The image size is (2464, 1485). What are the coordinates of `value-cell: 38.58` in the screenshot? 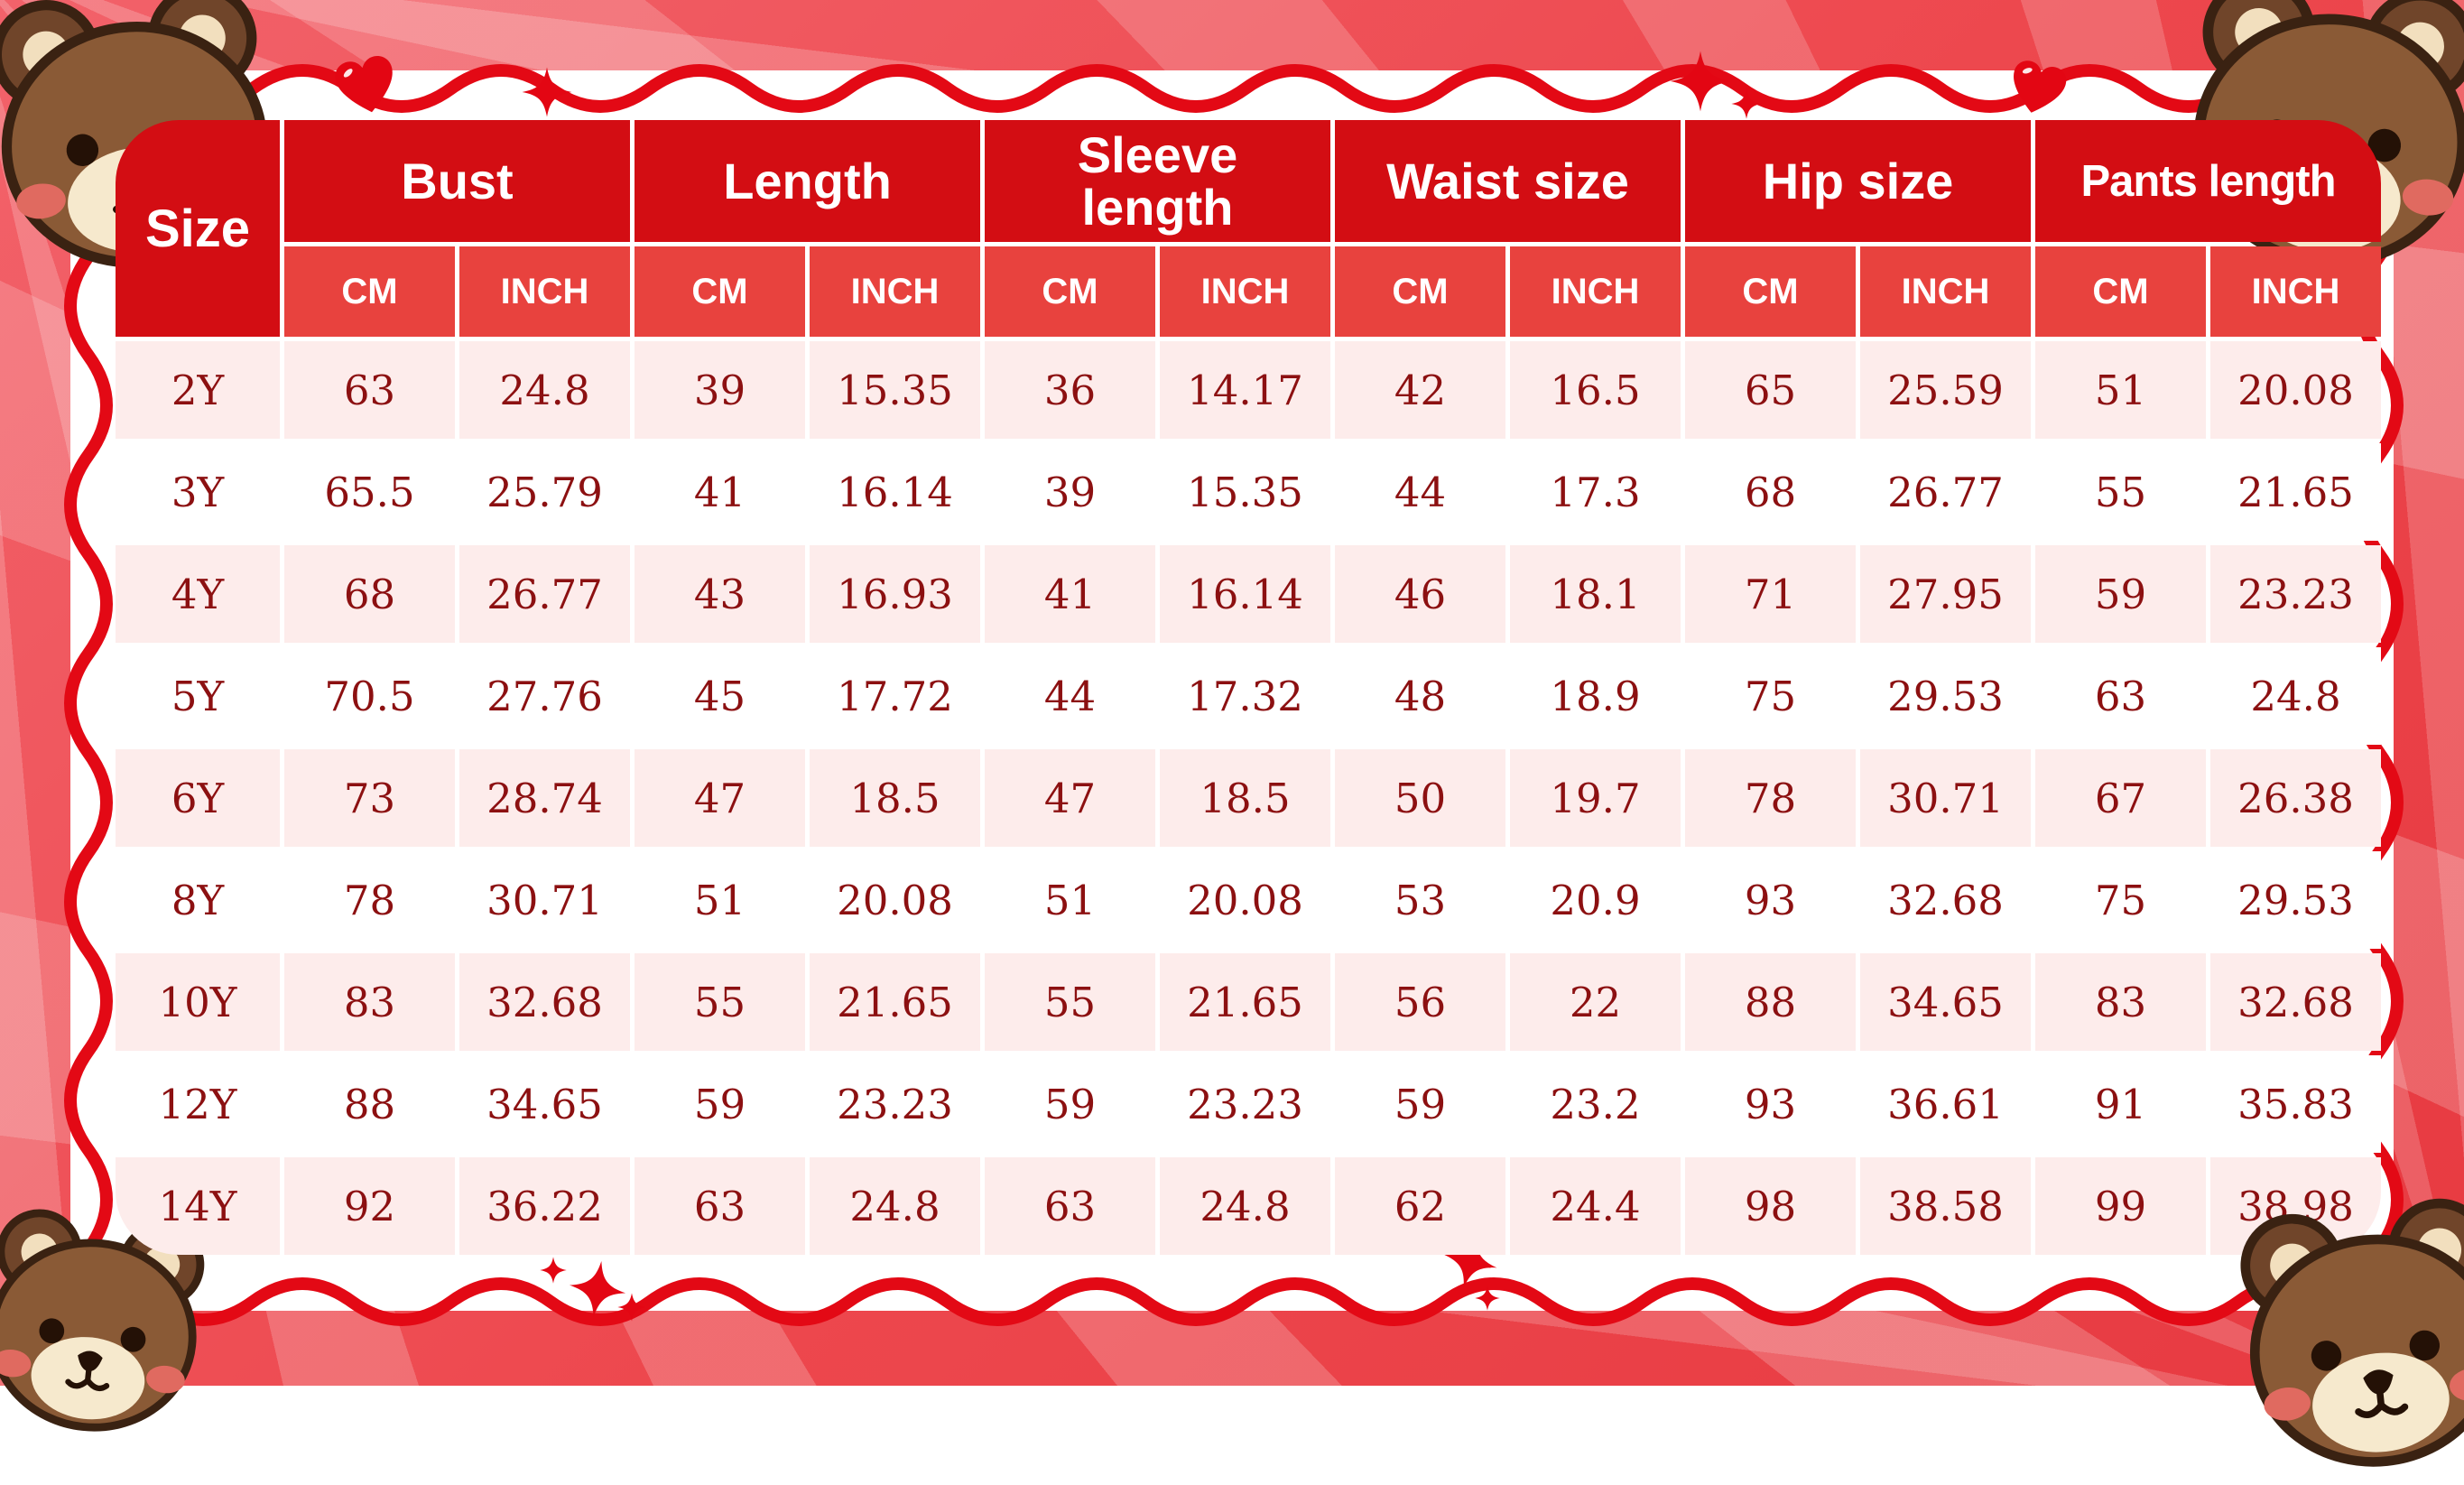 It's located at (1945, 1206).